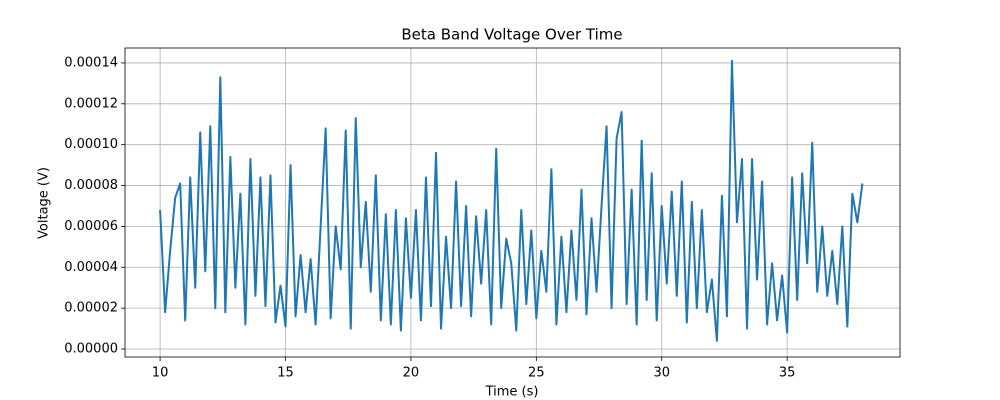 This screenshot has height=400, width=1000. I want to click on y-tick-label: 0.00002, so click(91, 308).